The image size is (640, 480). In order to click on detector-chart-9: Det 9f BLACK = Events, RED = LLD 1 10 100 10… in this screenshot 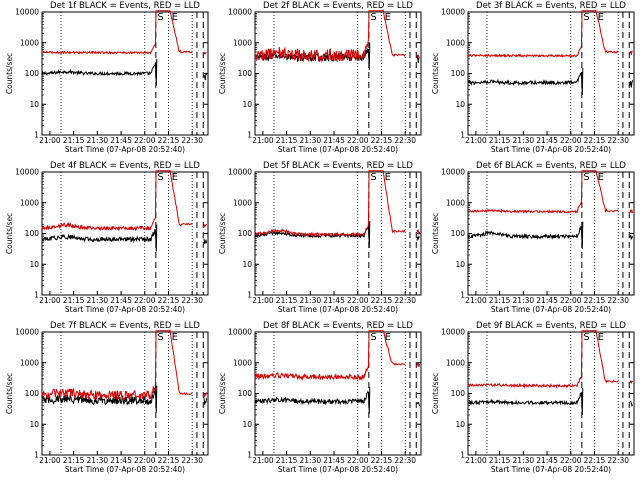, I will do `click(533, 397)`.